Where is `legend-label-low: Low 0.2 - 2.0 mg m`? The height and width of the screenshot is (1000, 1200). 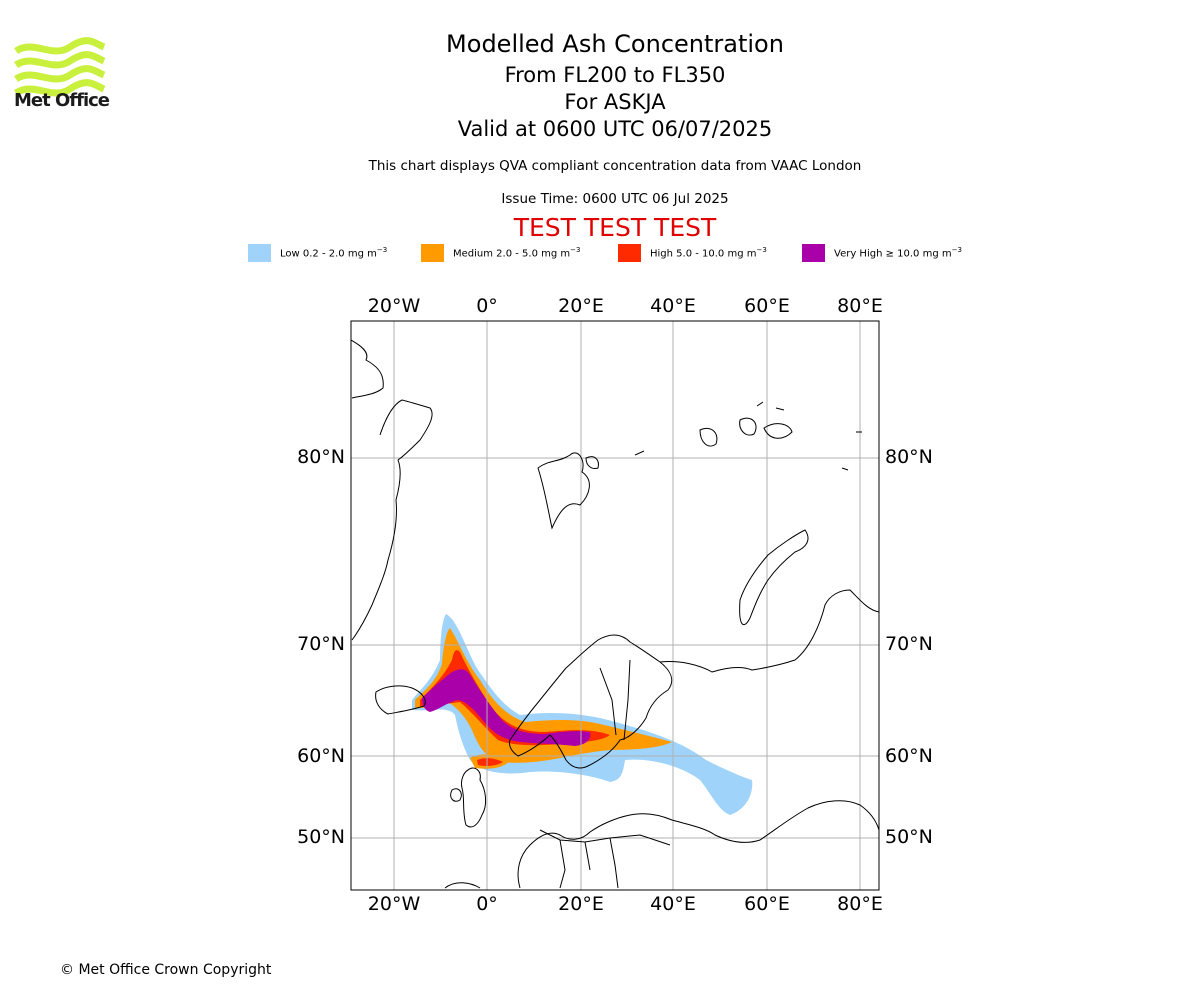
legend-label-low: Low 0.2 - 2.0 mg m is located at coordinates (328, 254).